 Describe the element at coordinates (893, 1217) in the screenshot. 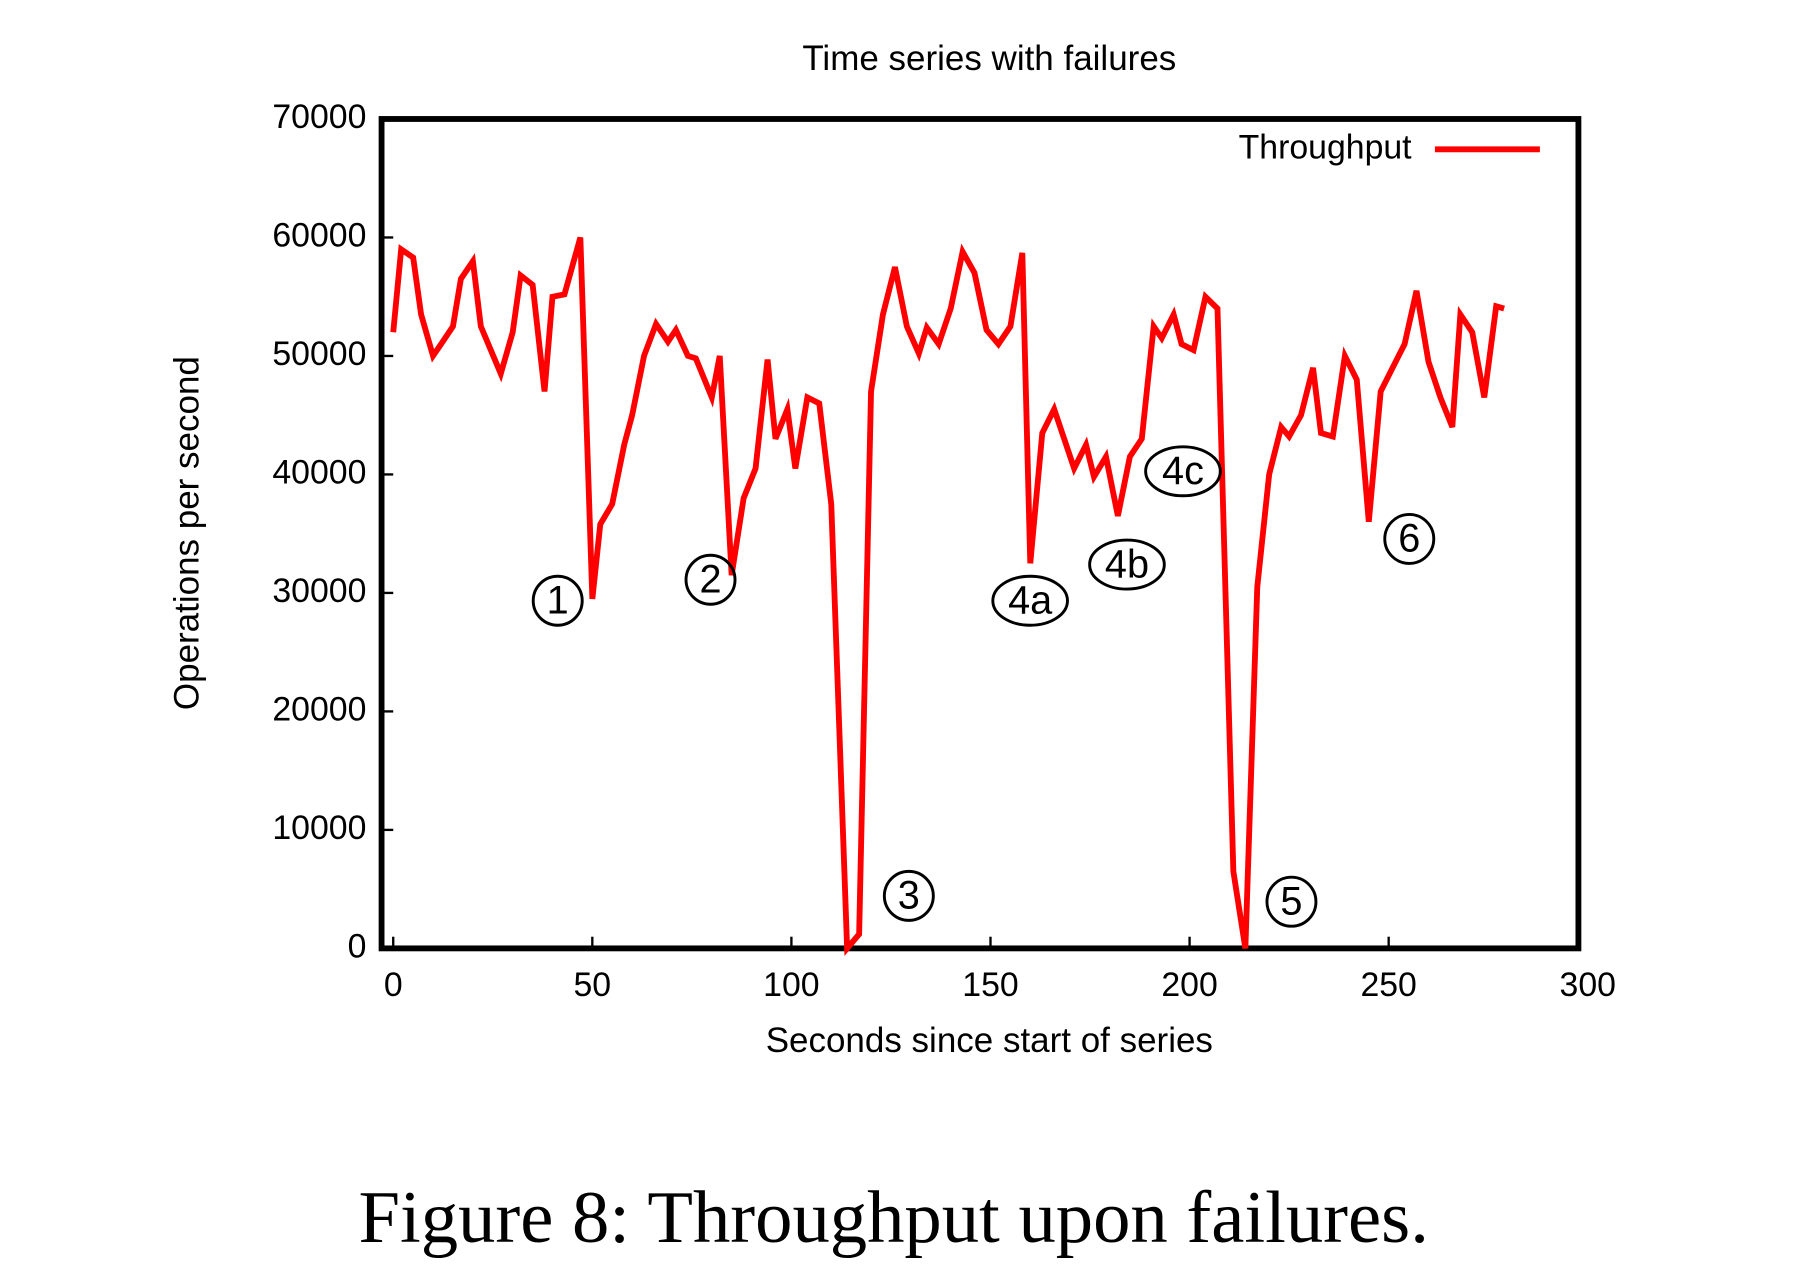

I see `caption: Figure 8: Throughput upon failures.` at that location.